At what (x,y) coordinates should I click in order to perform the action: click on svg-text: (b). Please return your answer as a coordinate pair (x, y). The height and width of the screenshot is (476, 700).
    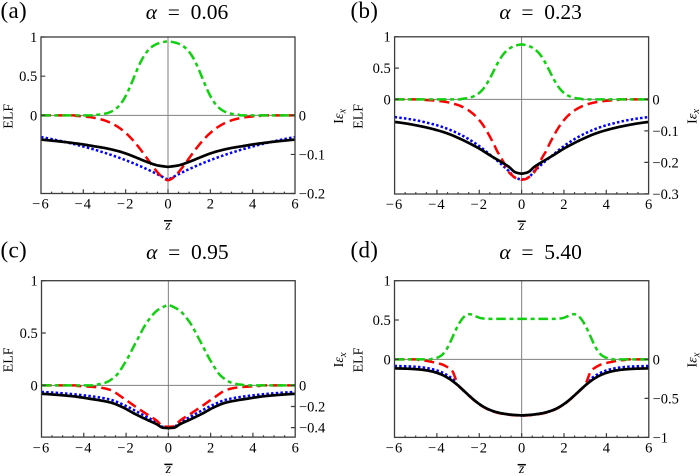
    Looking at the image, I should click on (365, 11).